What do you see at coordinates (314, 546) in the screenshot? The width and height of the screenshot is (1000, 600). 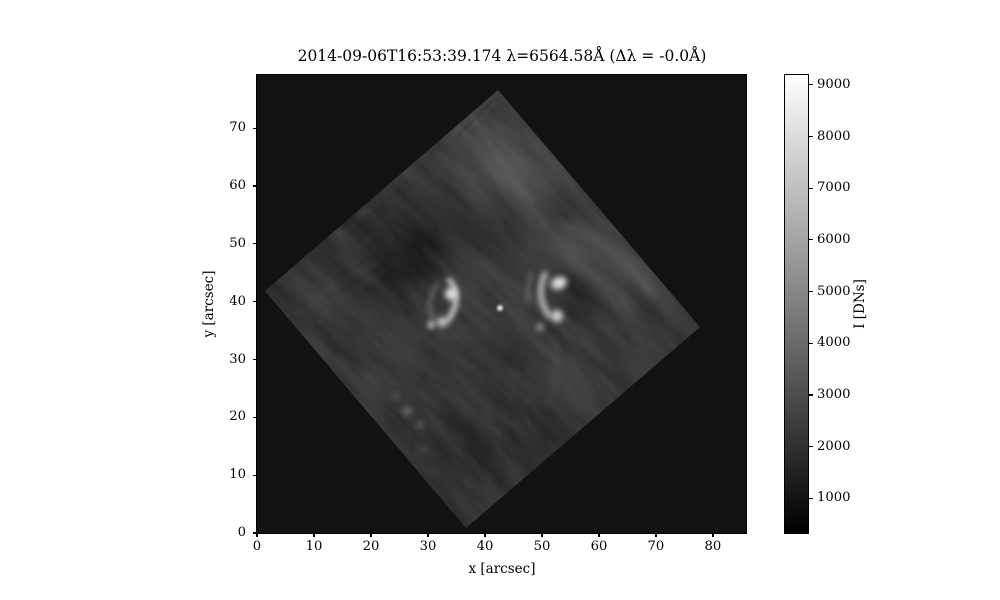 I see `x-tick-label: 10` at bounding box center [314, 546].